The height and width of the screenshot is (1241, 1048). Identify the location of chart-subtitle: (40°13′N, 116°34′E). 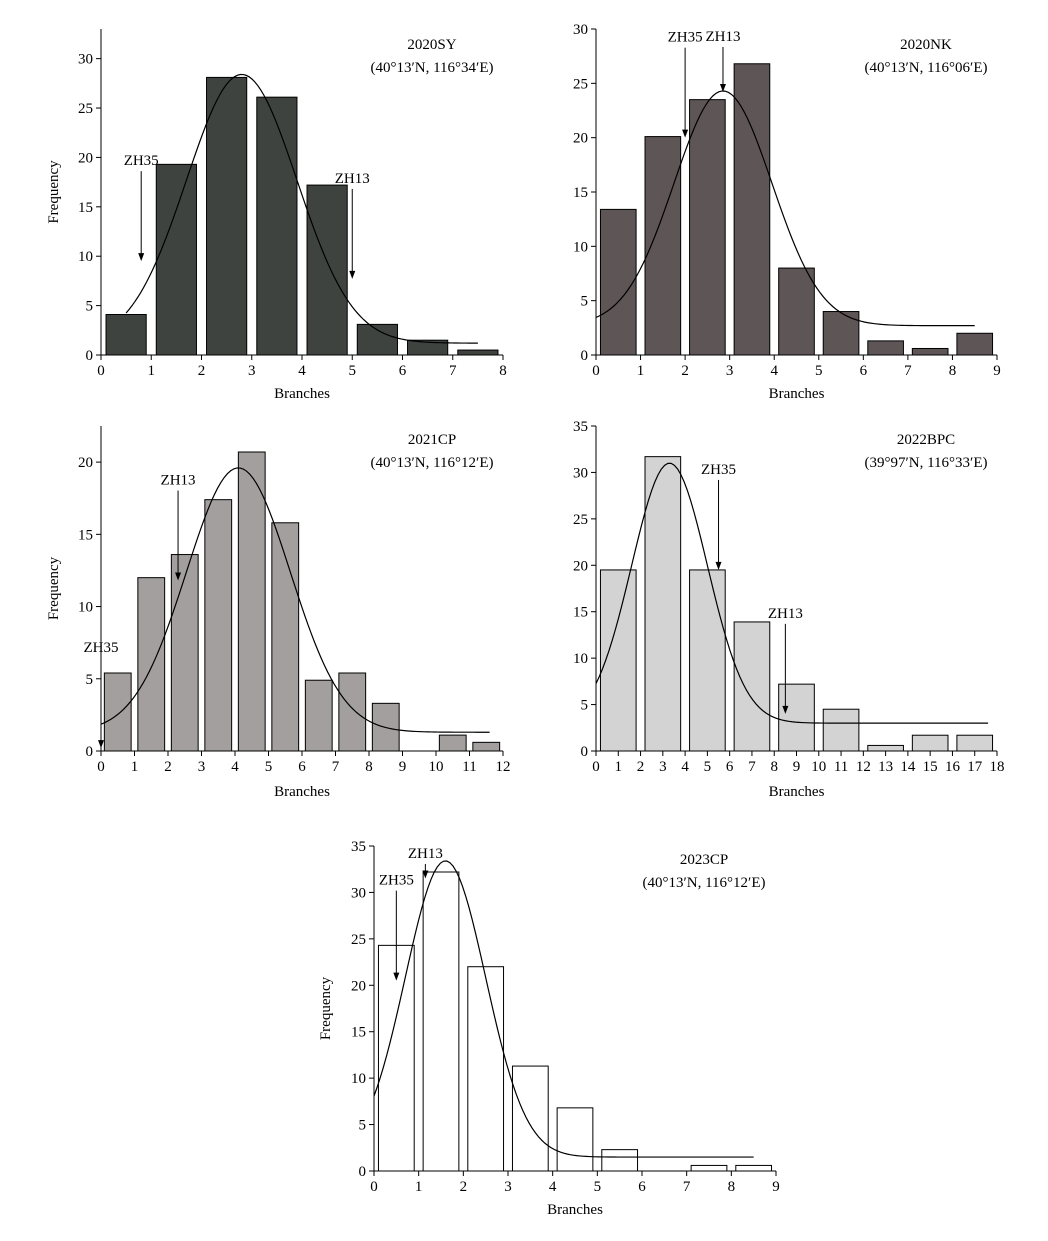
(432, 68).